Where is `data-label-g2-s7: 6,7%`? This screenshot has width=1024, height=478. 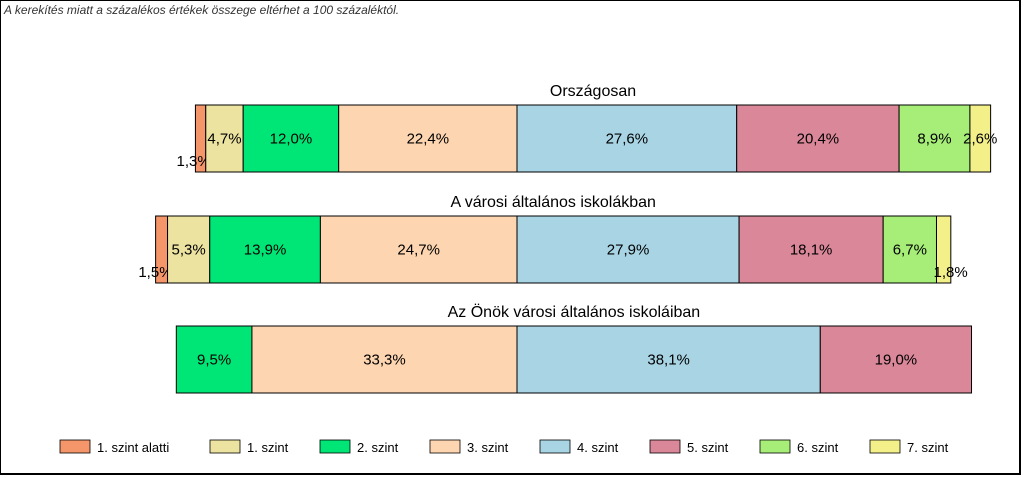
data-label-g2-s7: 6,7% is located at coordinates (910, 250).